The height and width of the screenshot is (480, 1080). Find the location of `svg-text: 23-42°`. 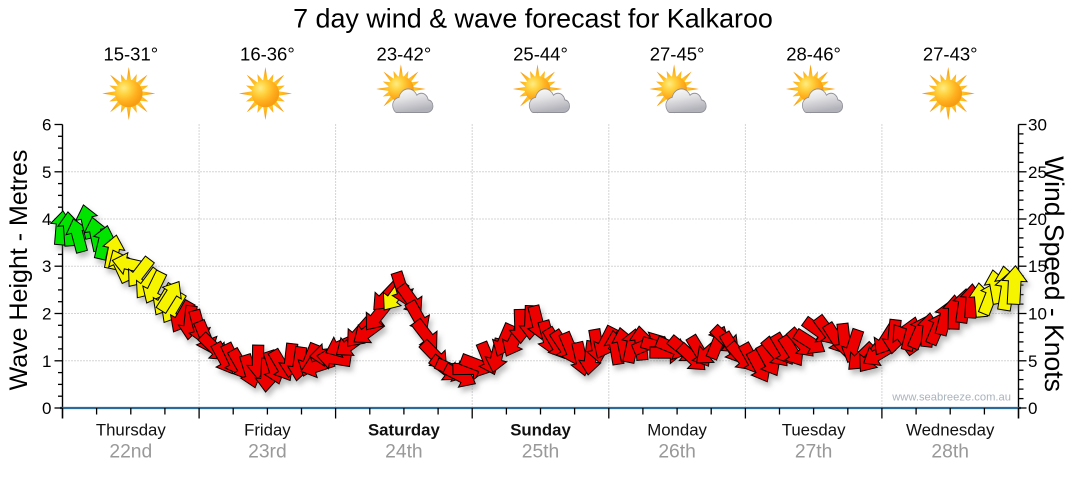

svg-text: 23-42° is located at coordinates (404, 54).